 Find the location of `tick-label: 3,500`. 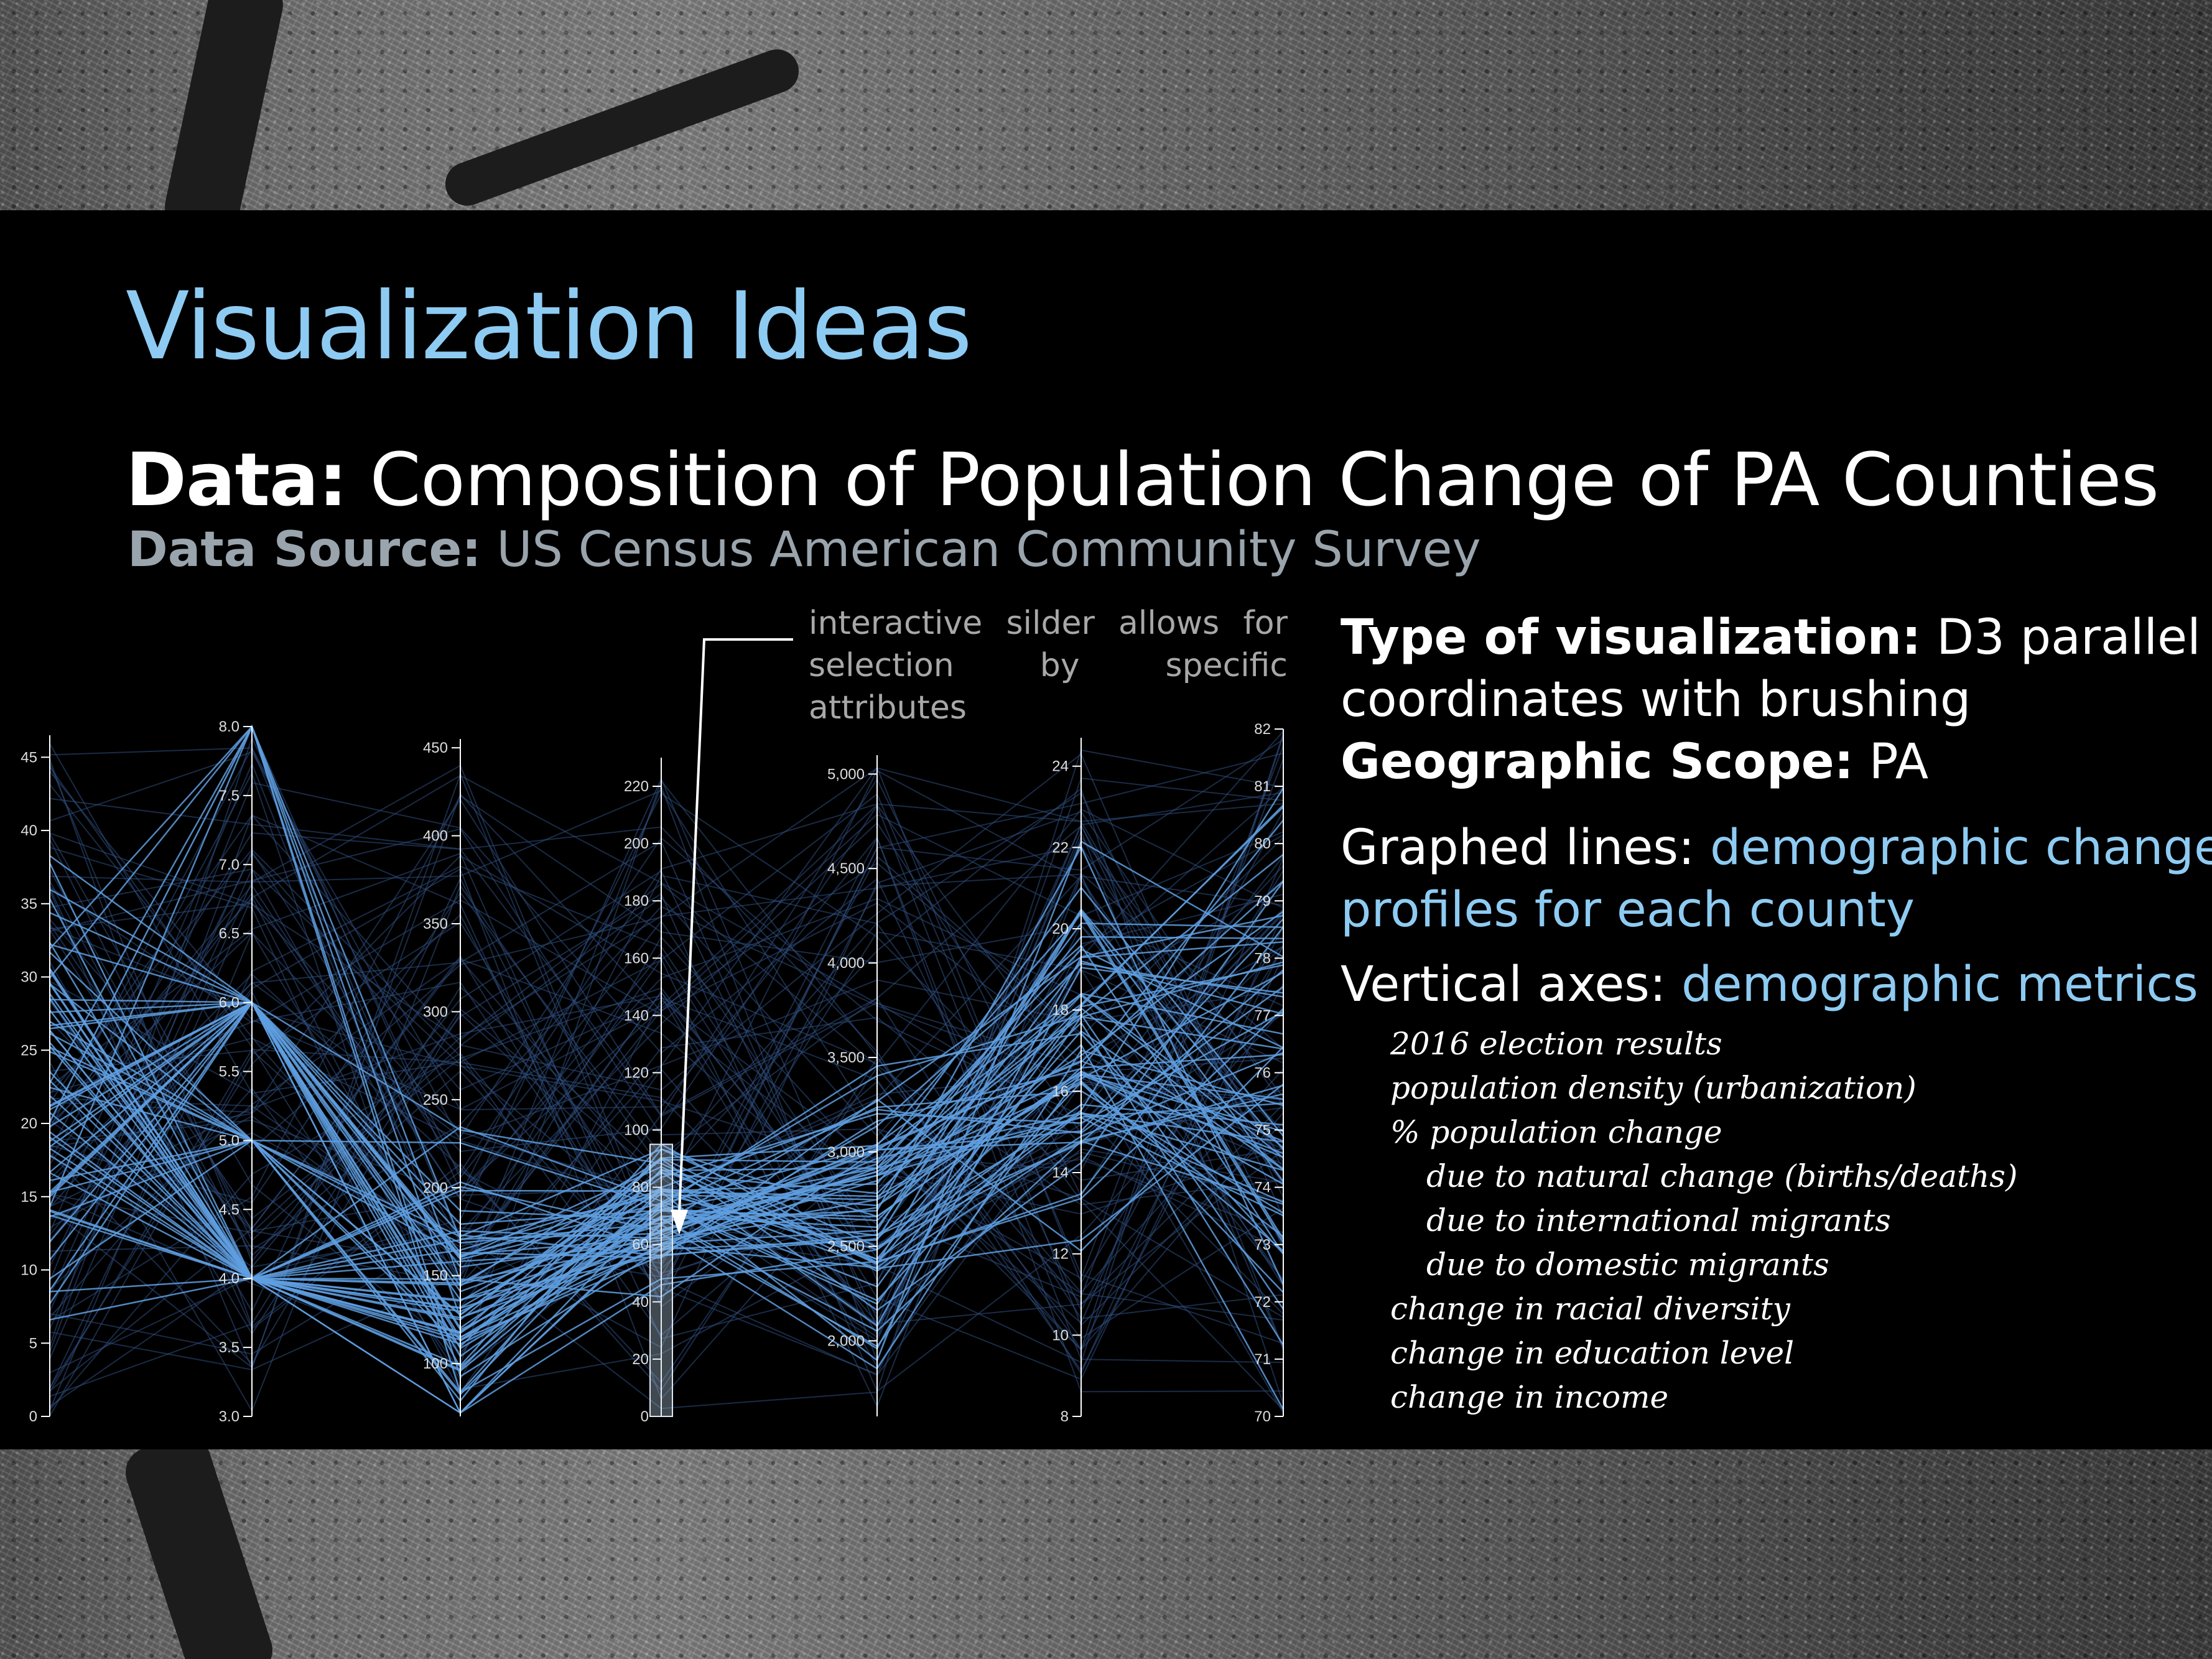

tick-label: 3,500 is located at coordinates (846, 1057).